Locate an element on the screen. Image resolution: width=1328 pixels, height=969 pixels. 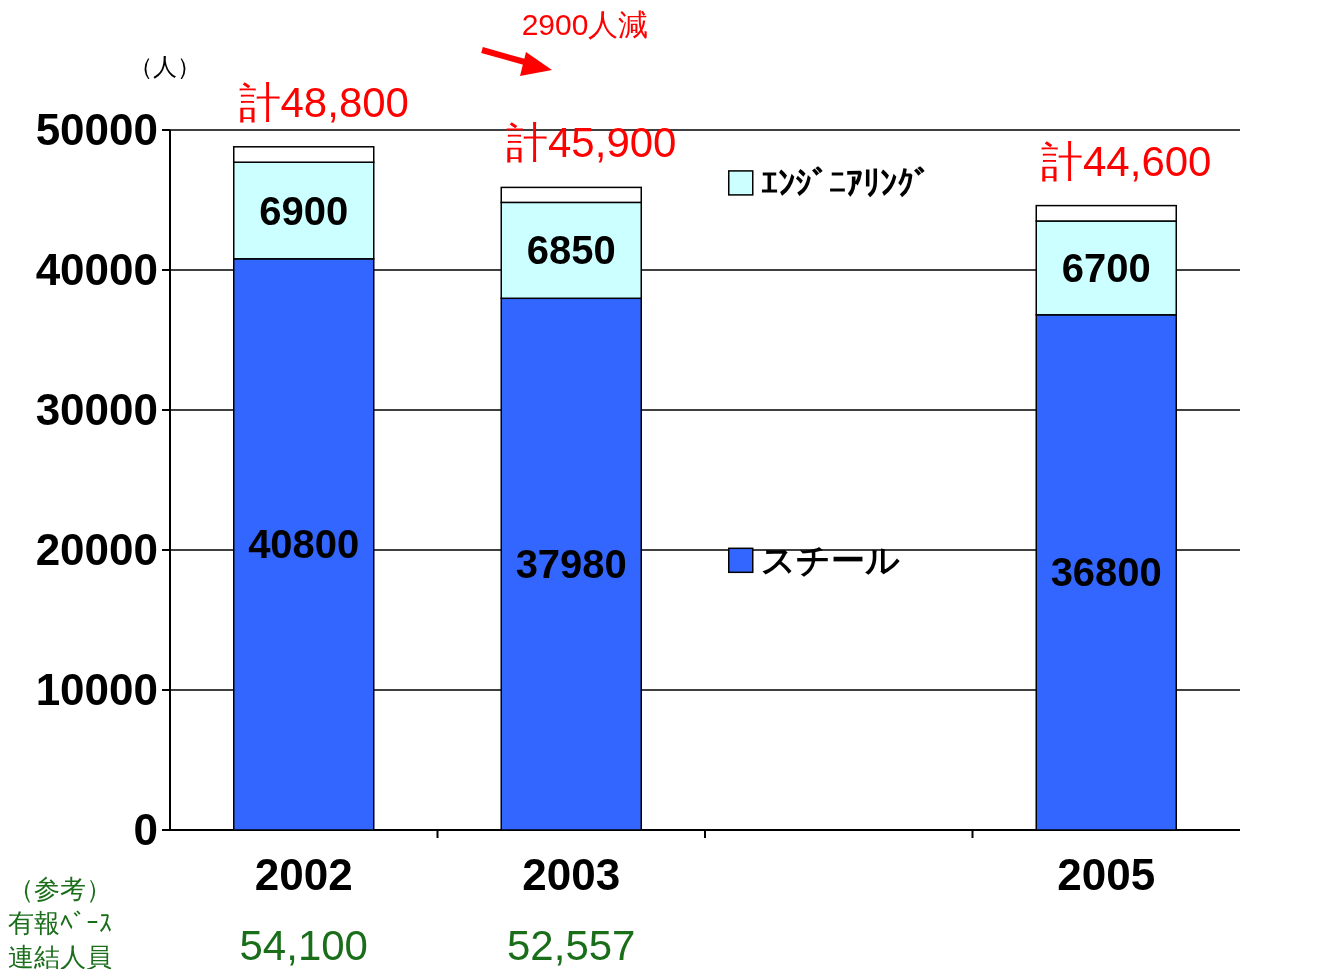
text: 54,100 is located at coordinates (303, 945).